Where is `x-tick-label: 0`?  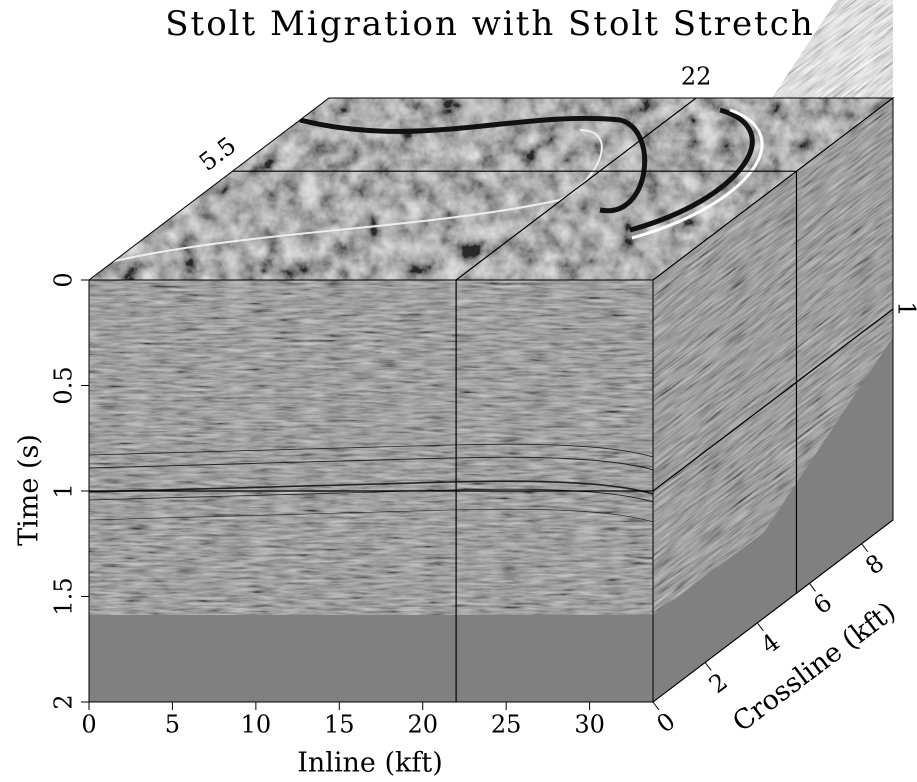
x-tick-label: 0 is located at coordinates (88, 725).